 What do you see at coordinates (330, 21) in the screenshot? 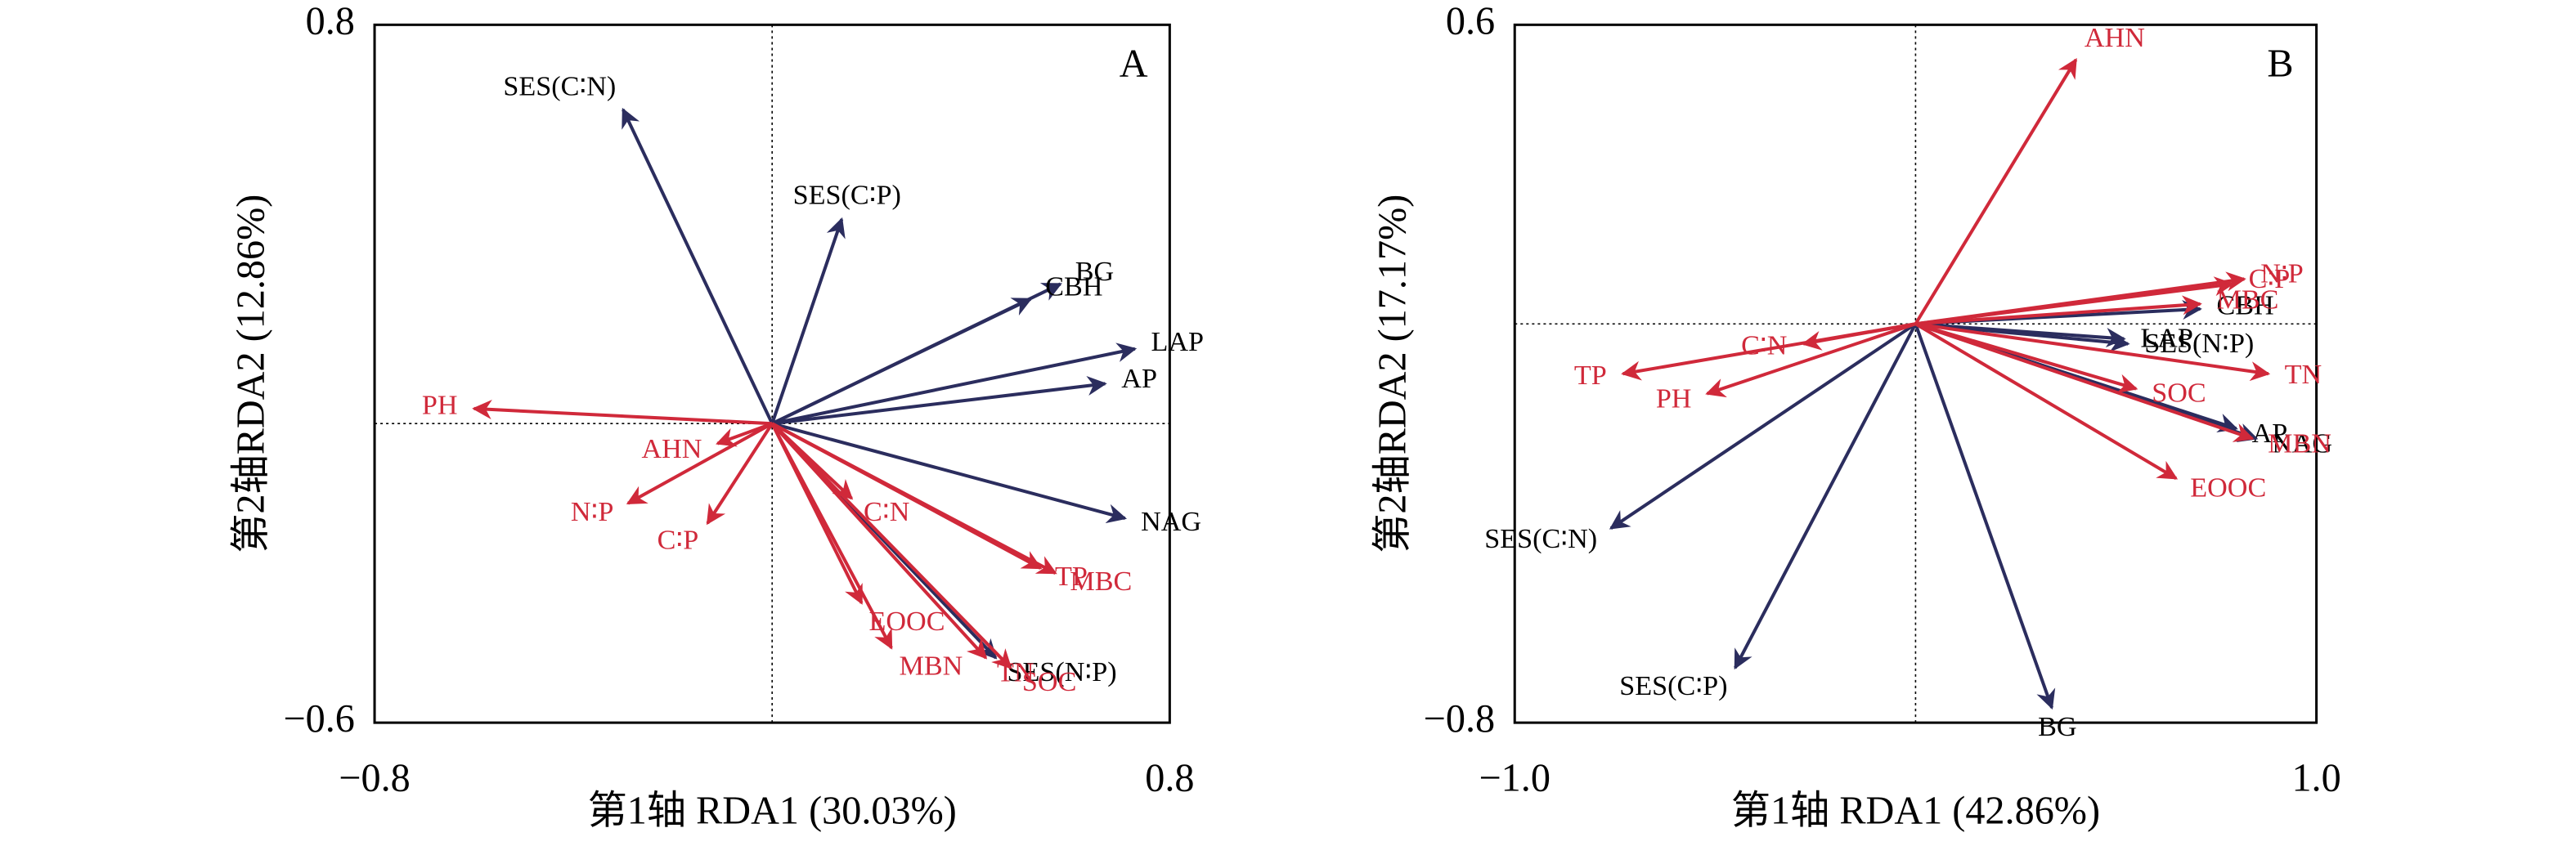
I see `y-tick-label: 0.8` at bounding box center [330, 21].